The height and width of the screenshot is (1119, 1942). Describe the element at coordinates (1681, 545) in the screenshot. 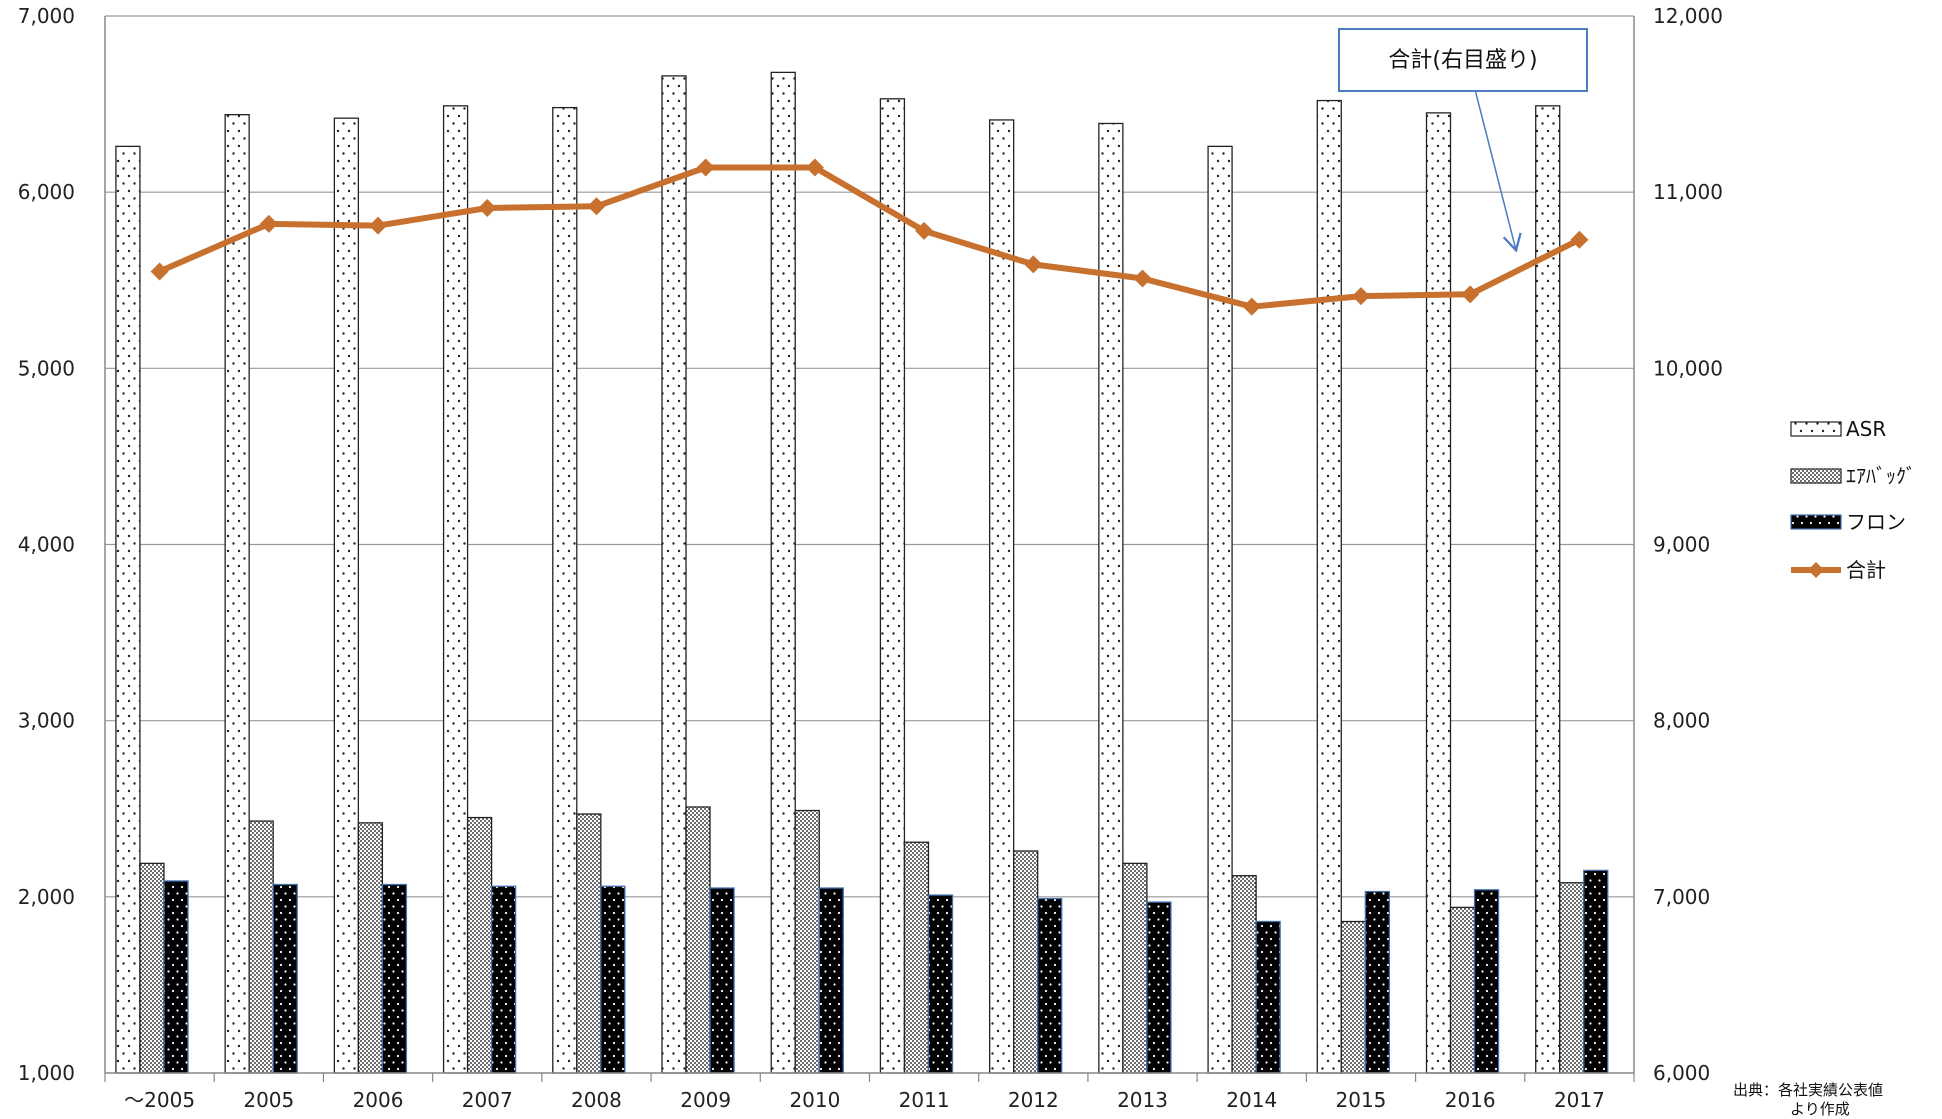

I see `y-right-tick-label: 9,000` at that location.